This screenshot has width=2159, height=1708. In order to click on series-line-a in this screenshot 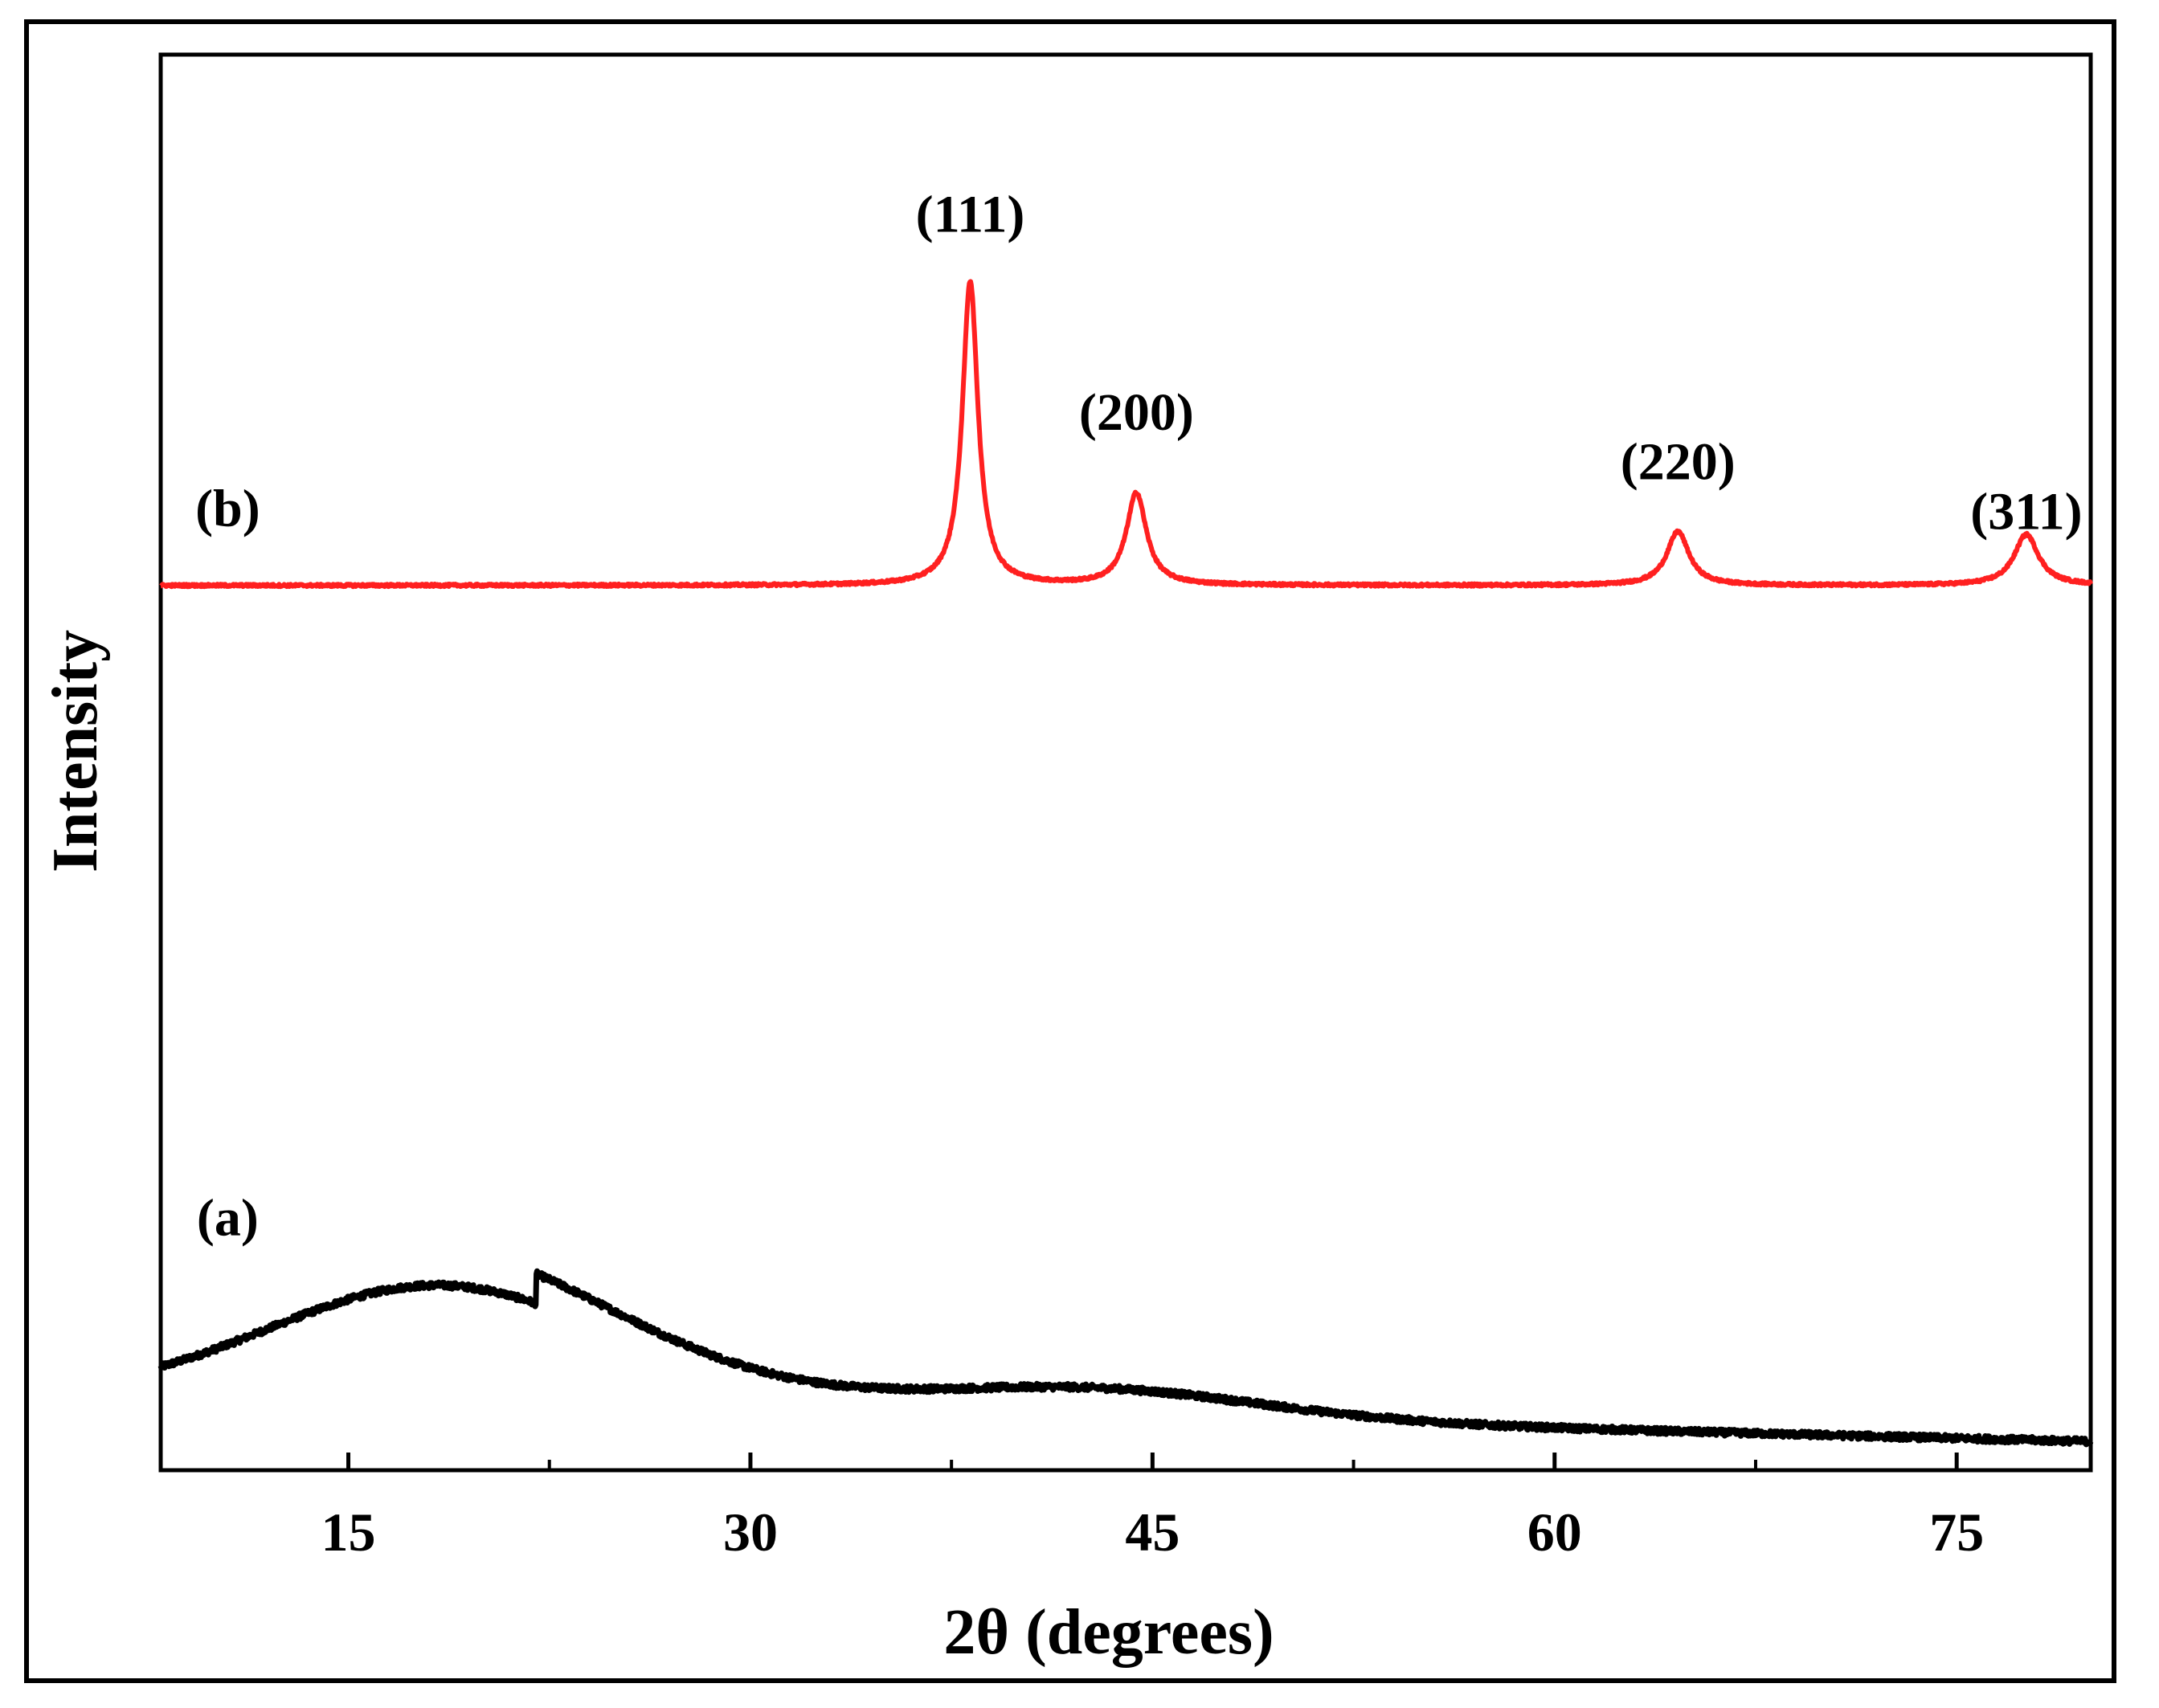, I will do `click(1125, 1358)`.